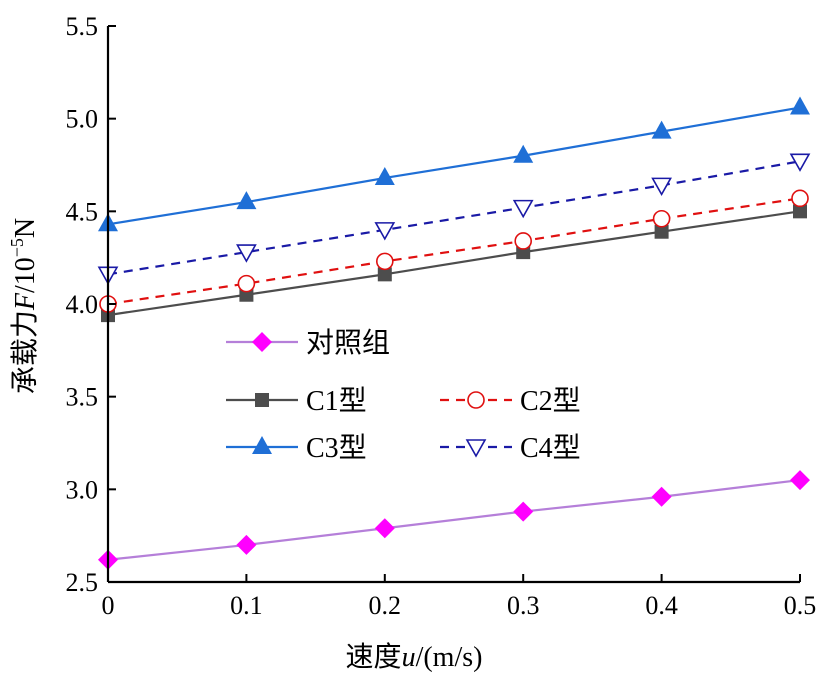 The image size is (828, 684). I want to click on x-tick-label: 0.5, so click(800, 605).